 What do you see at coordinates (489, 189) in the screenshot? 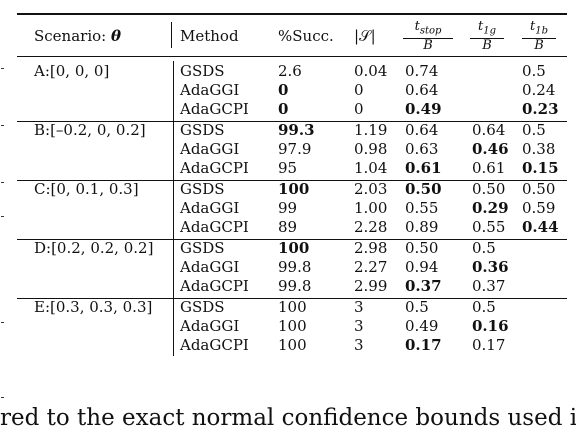
I see `table-cell-t1g: 0.50` at bounding box center [489, 189].